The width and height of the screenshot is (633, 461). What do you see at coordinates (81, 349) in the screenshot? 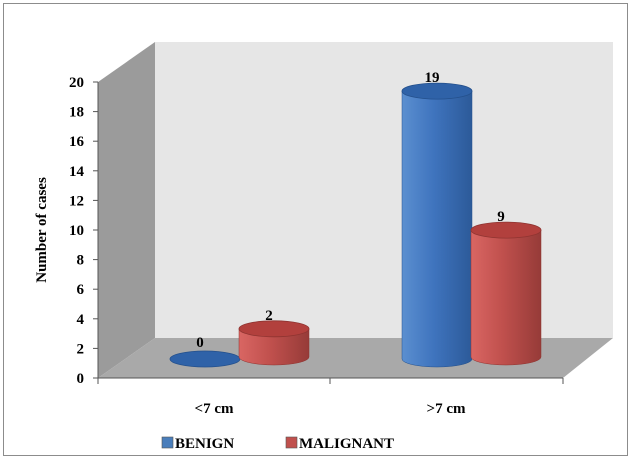
I see `y-tick-label: 2` at bounding box center [81, 349].